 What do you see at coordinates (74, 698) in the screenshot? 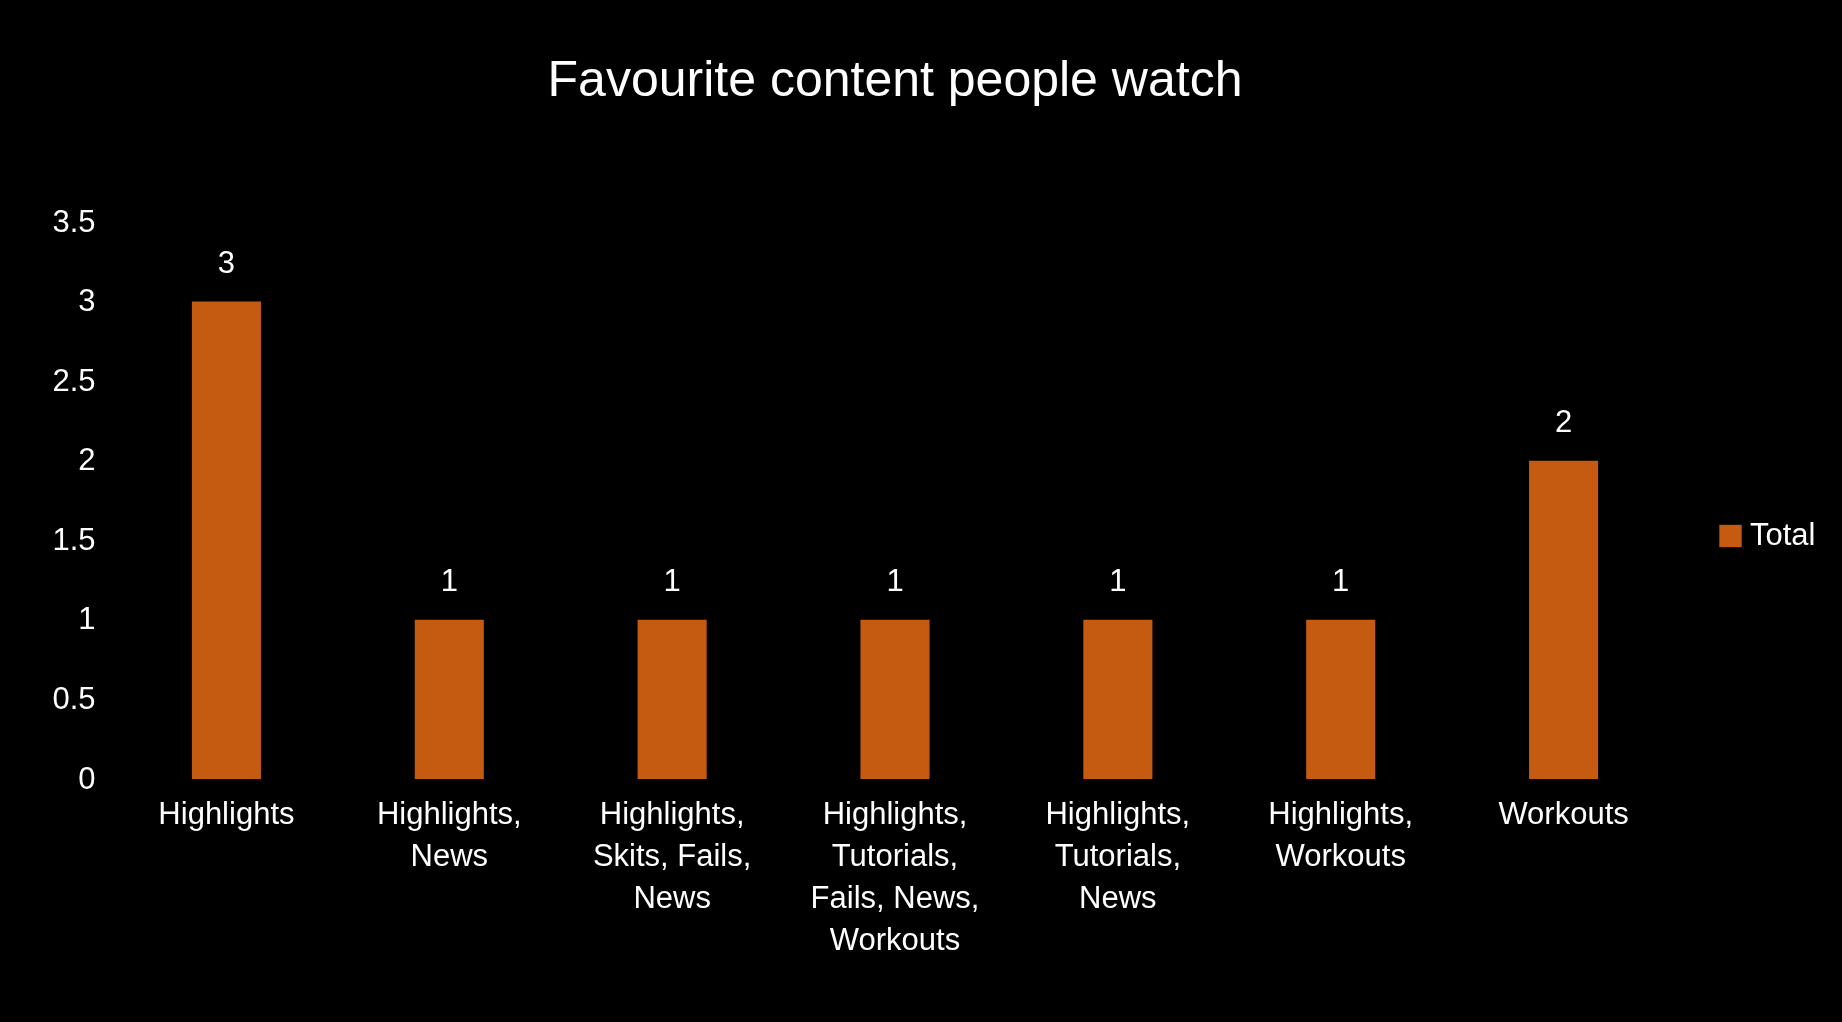
I see `y-tick-label: 0.5` at bounding box center [74, 698].